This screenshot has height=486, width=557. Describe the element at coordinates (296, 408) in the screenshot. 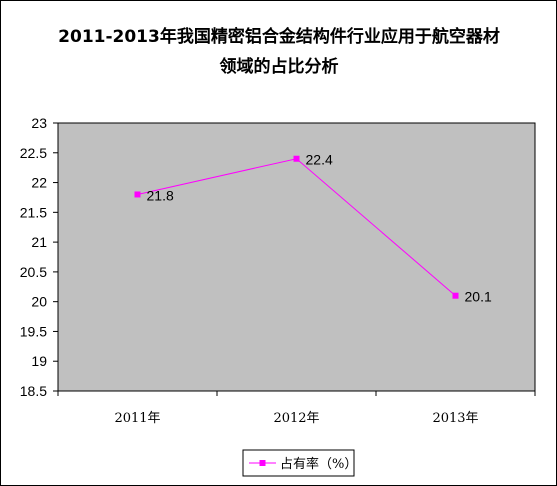

I see `x-axis: 2011年 2012年 2013年` at that location.